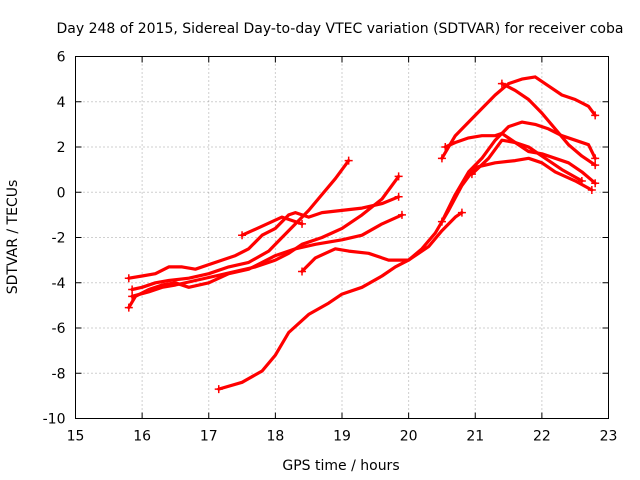  Describe the element at coordinates (54, 420) in the screenshot. I see `y-tick-label: -10` at that location.